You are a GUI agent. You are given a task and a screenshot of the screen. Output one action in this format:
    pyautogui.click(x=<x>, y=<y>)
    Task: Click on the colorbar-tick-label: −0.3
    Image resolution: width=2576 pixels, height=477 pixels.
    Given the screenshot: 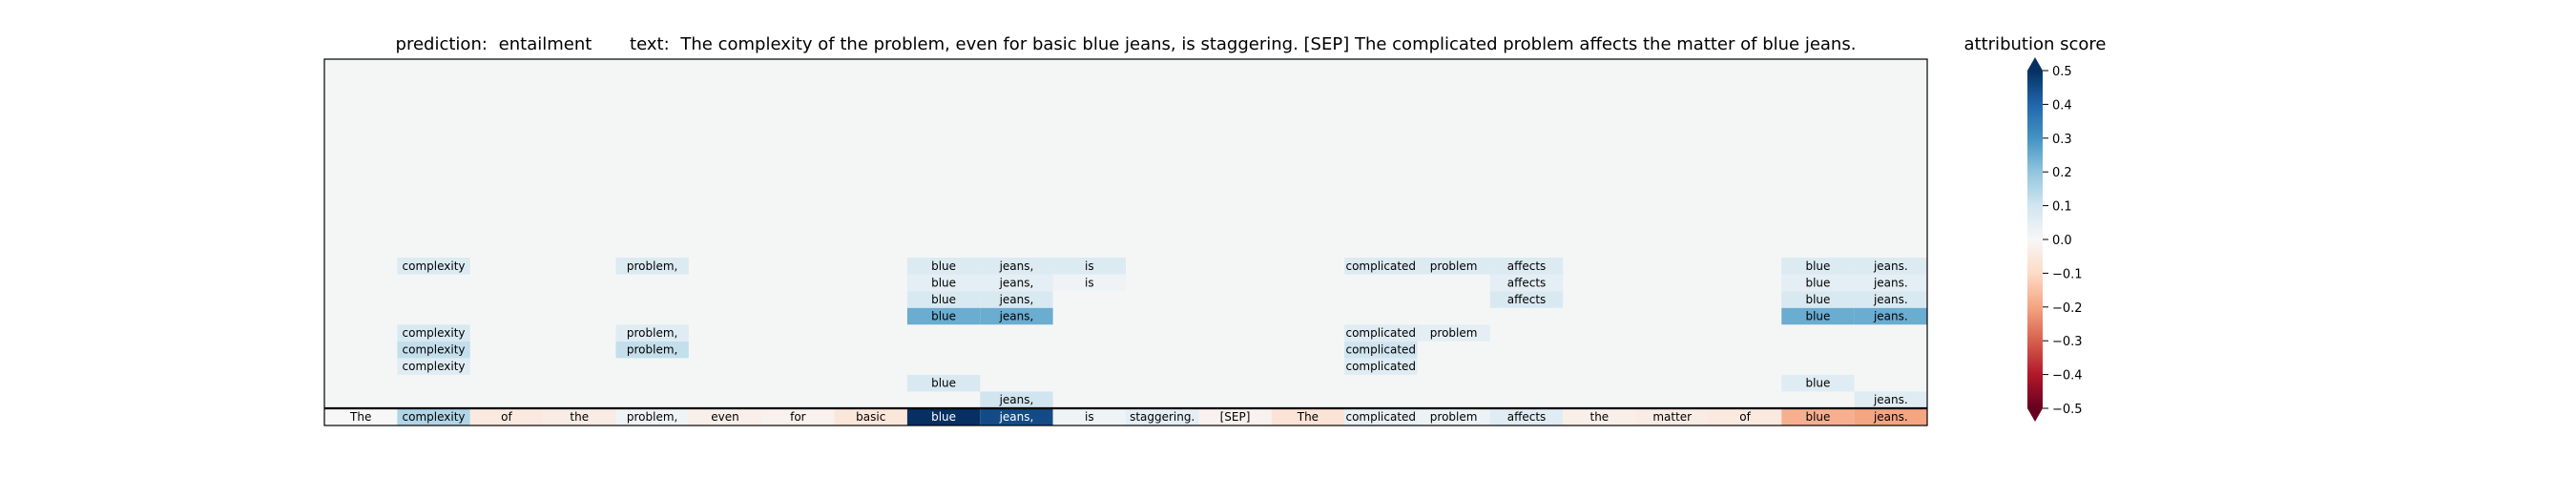 What is the action you would take?
    pyautogui.click(x=2067, y=342)
    